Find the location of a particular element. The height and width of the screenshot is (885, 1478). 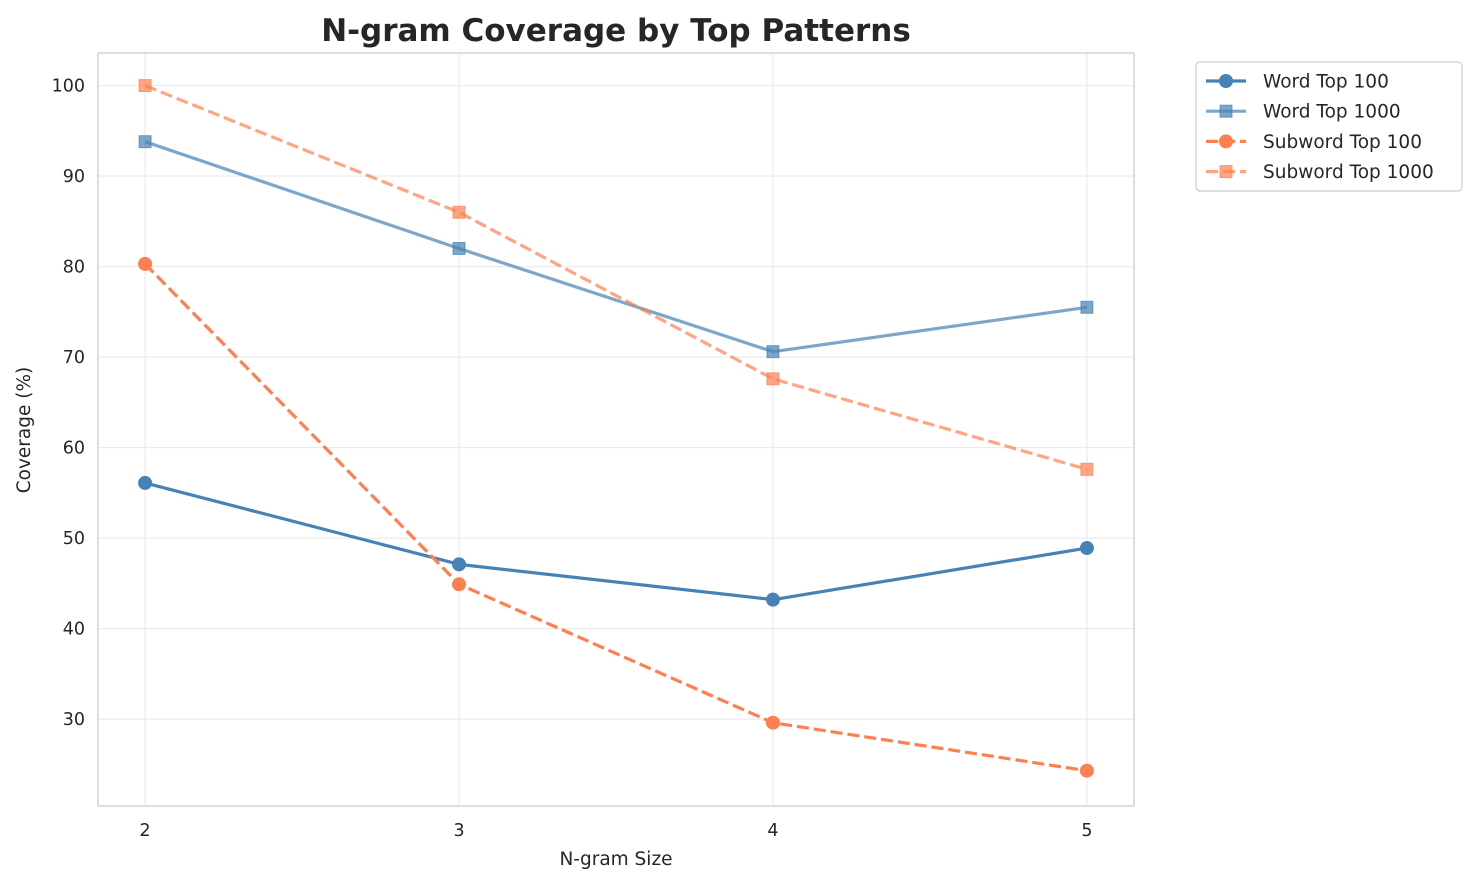

legend-entry: Subword Top 100 is located at coordinates (1314, 142).